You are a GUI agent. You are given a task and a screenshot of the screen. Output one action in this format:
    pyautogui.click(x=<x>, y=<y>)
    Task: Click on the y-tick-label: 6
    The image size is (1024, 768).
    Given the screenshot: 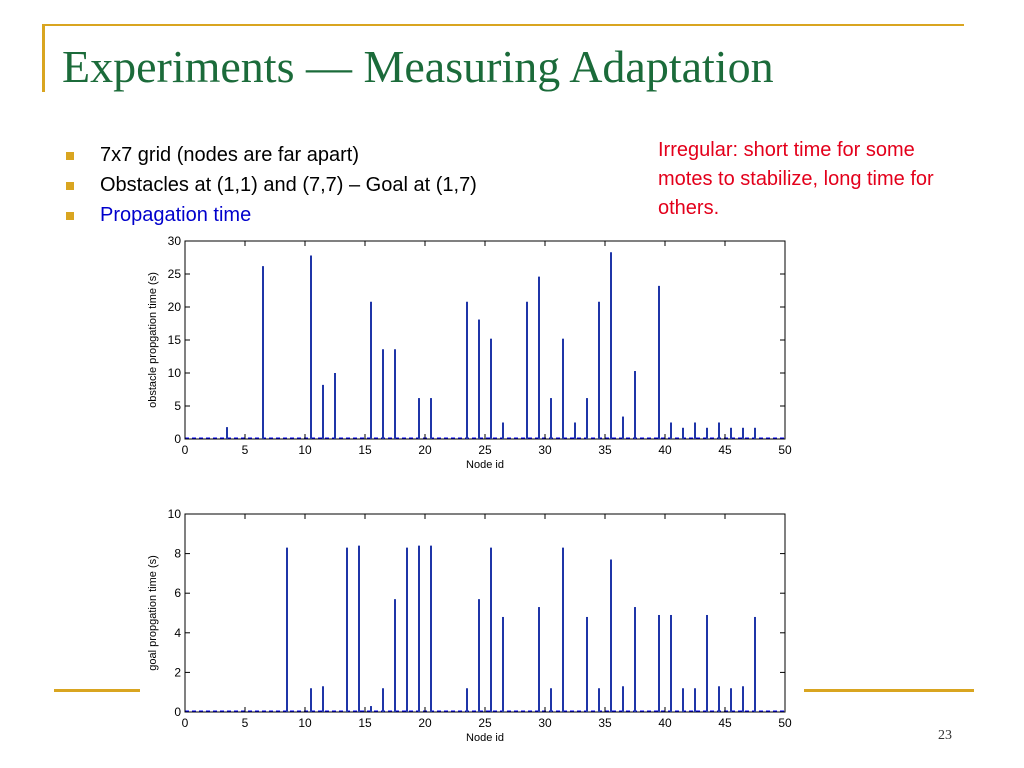 What is the action you would take?
    pyautogui.click(x=177, y=593)
    